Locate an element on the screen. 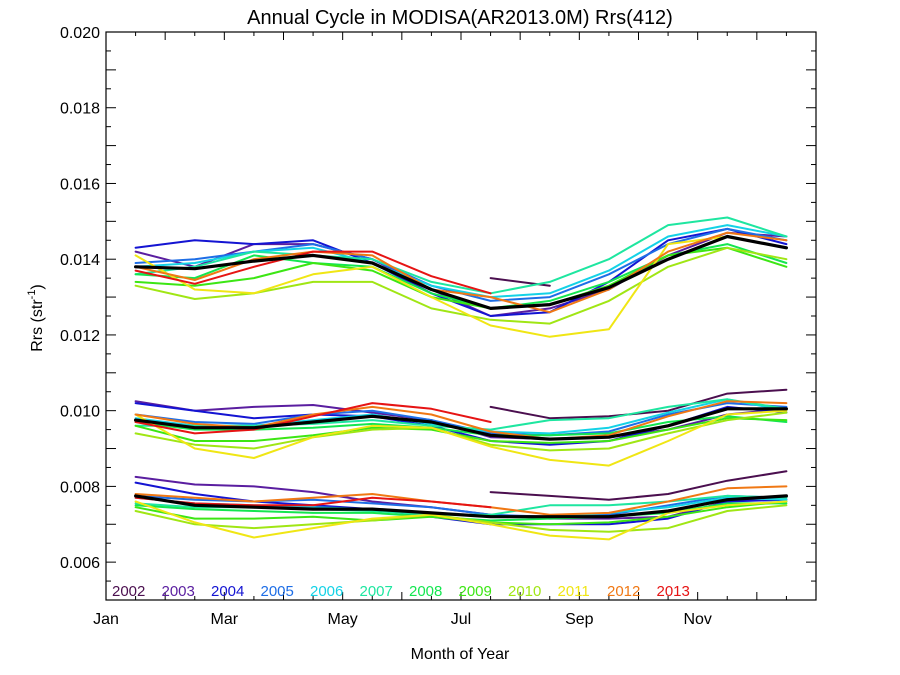 The image size is (900, 675). legend-item-2012: 2012 is located at coordinates (623, 591).